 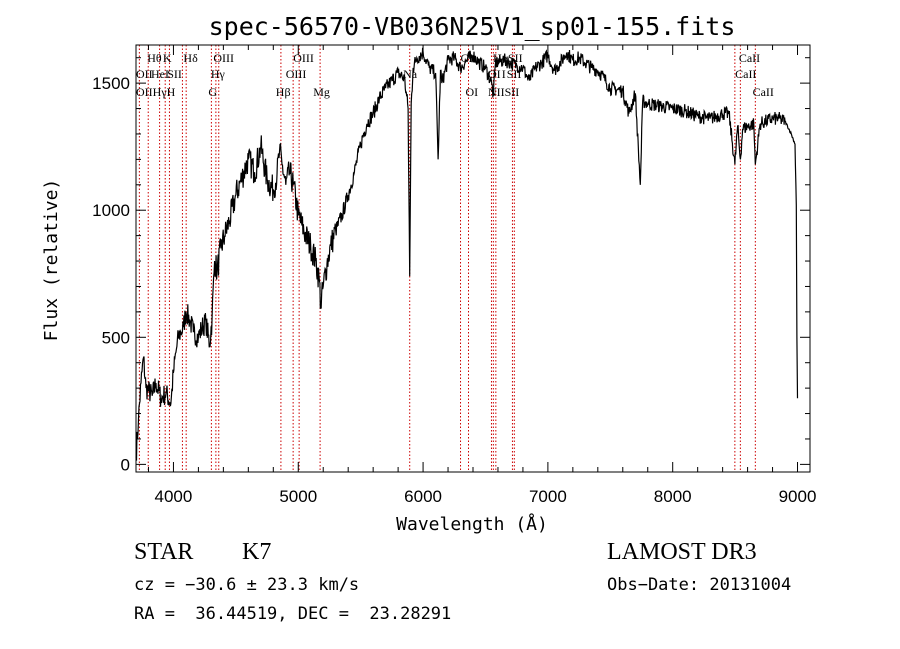 What do you see at coordinates (247, 585) in the screenshot?
I see `redshift-value: cz = −30.6 ± 23.3 km/s` at bounding box center [247, 585].